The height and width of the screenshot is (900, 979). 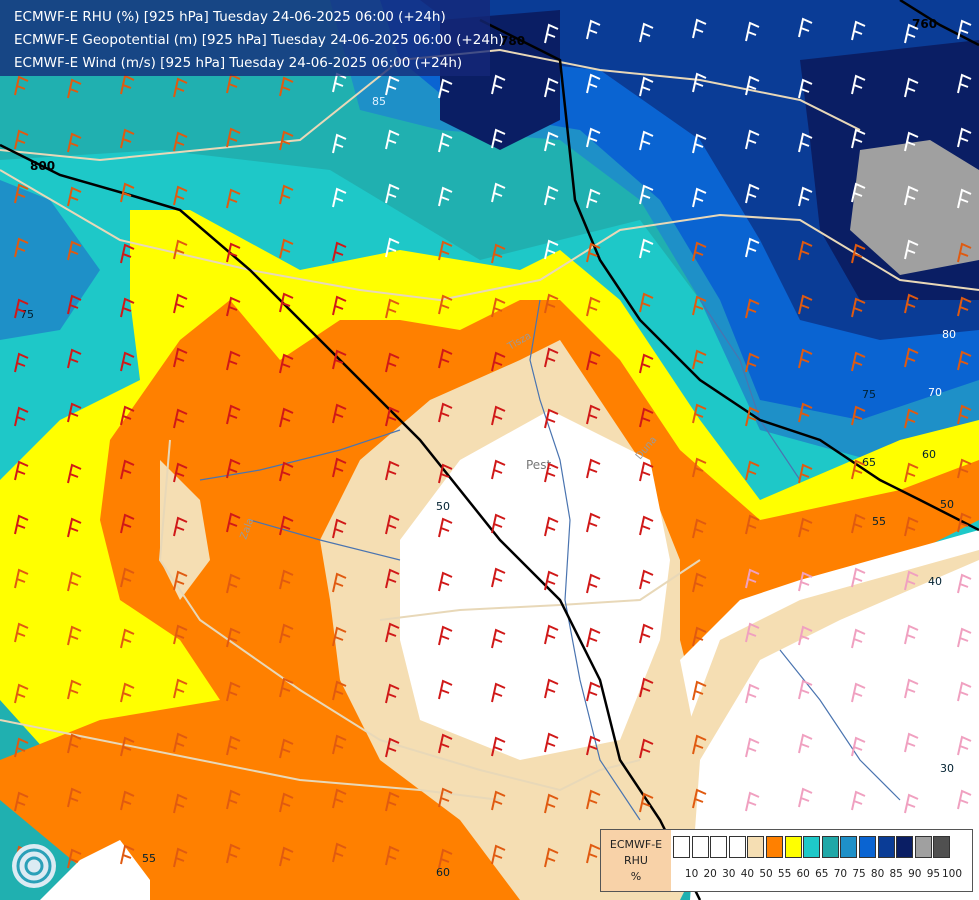 What do you see at coordinates (822, 874) in the screenshot?
I see `legend-tick: 65` at bounding box center [822, 874].